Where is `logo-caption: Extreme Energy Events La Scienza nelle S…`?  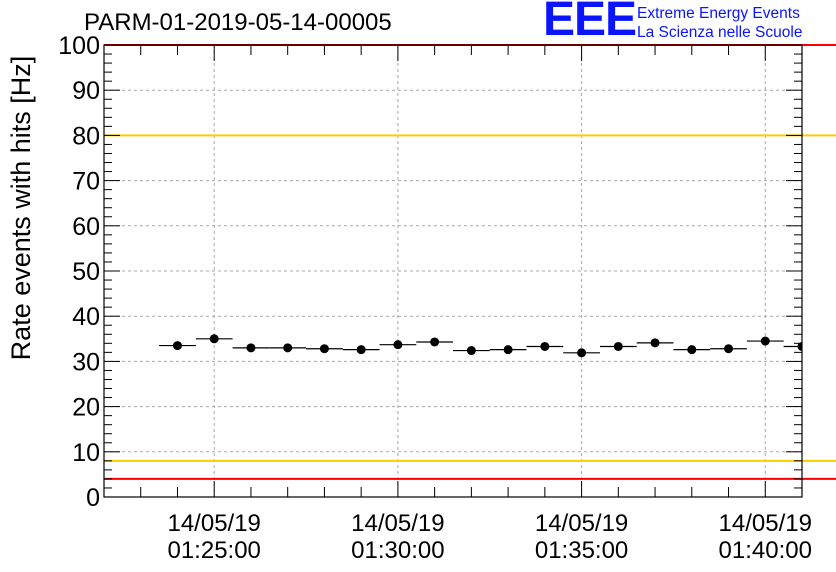 logo-caption: Extreme Energy Events La Scienza nelle S… is located at coordinates (719, 23).